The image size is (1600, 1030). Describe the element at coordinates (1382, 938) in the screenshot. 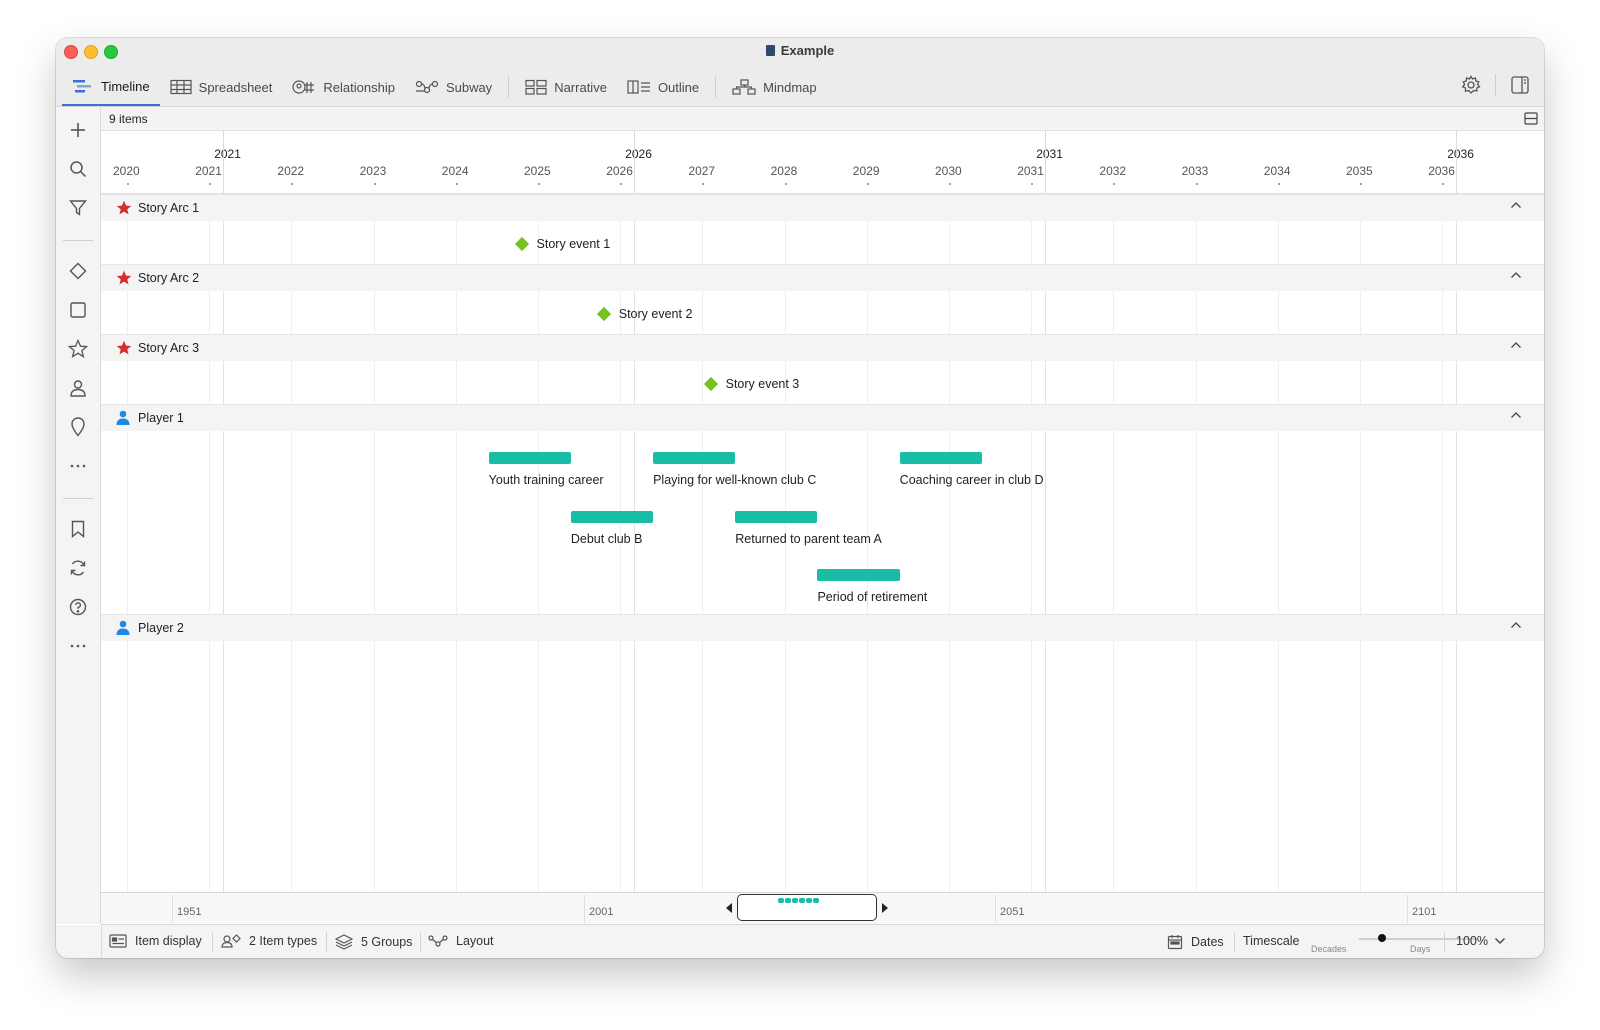

I see `timescale-slider-handle` at that location.